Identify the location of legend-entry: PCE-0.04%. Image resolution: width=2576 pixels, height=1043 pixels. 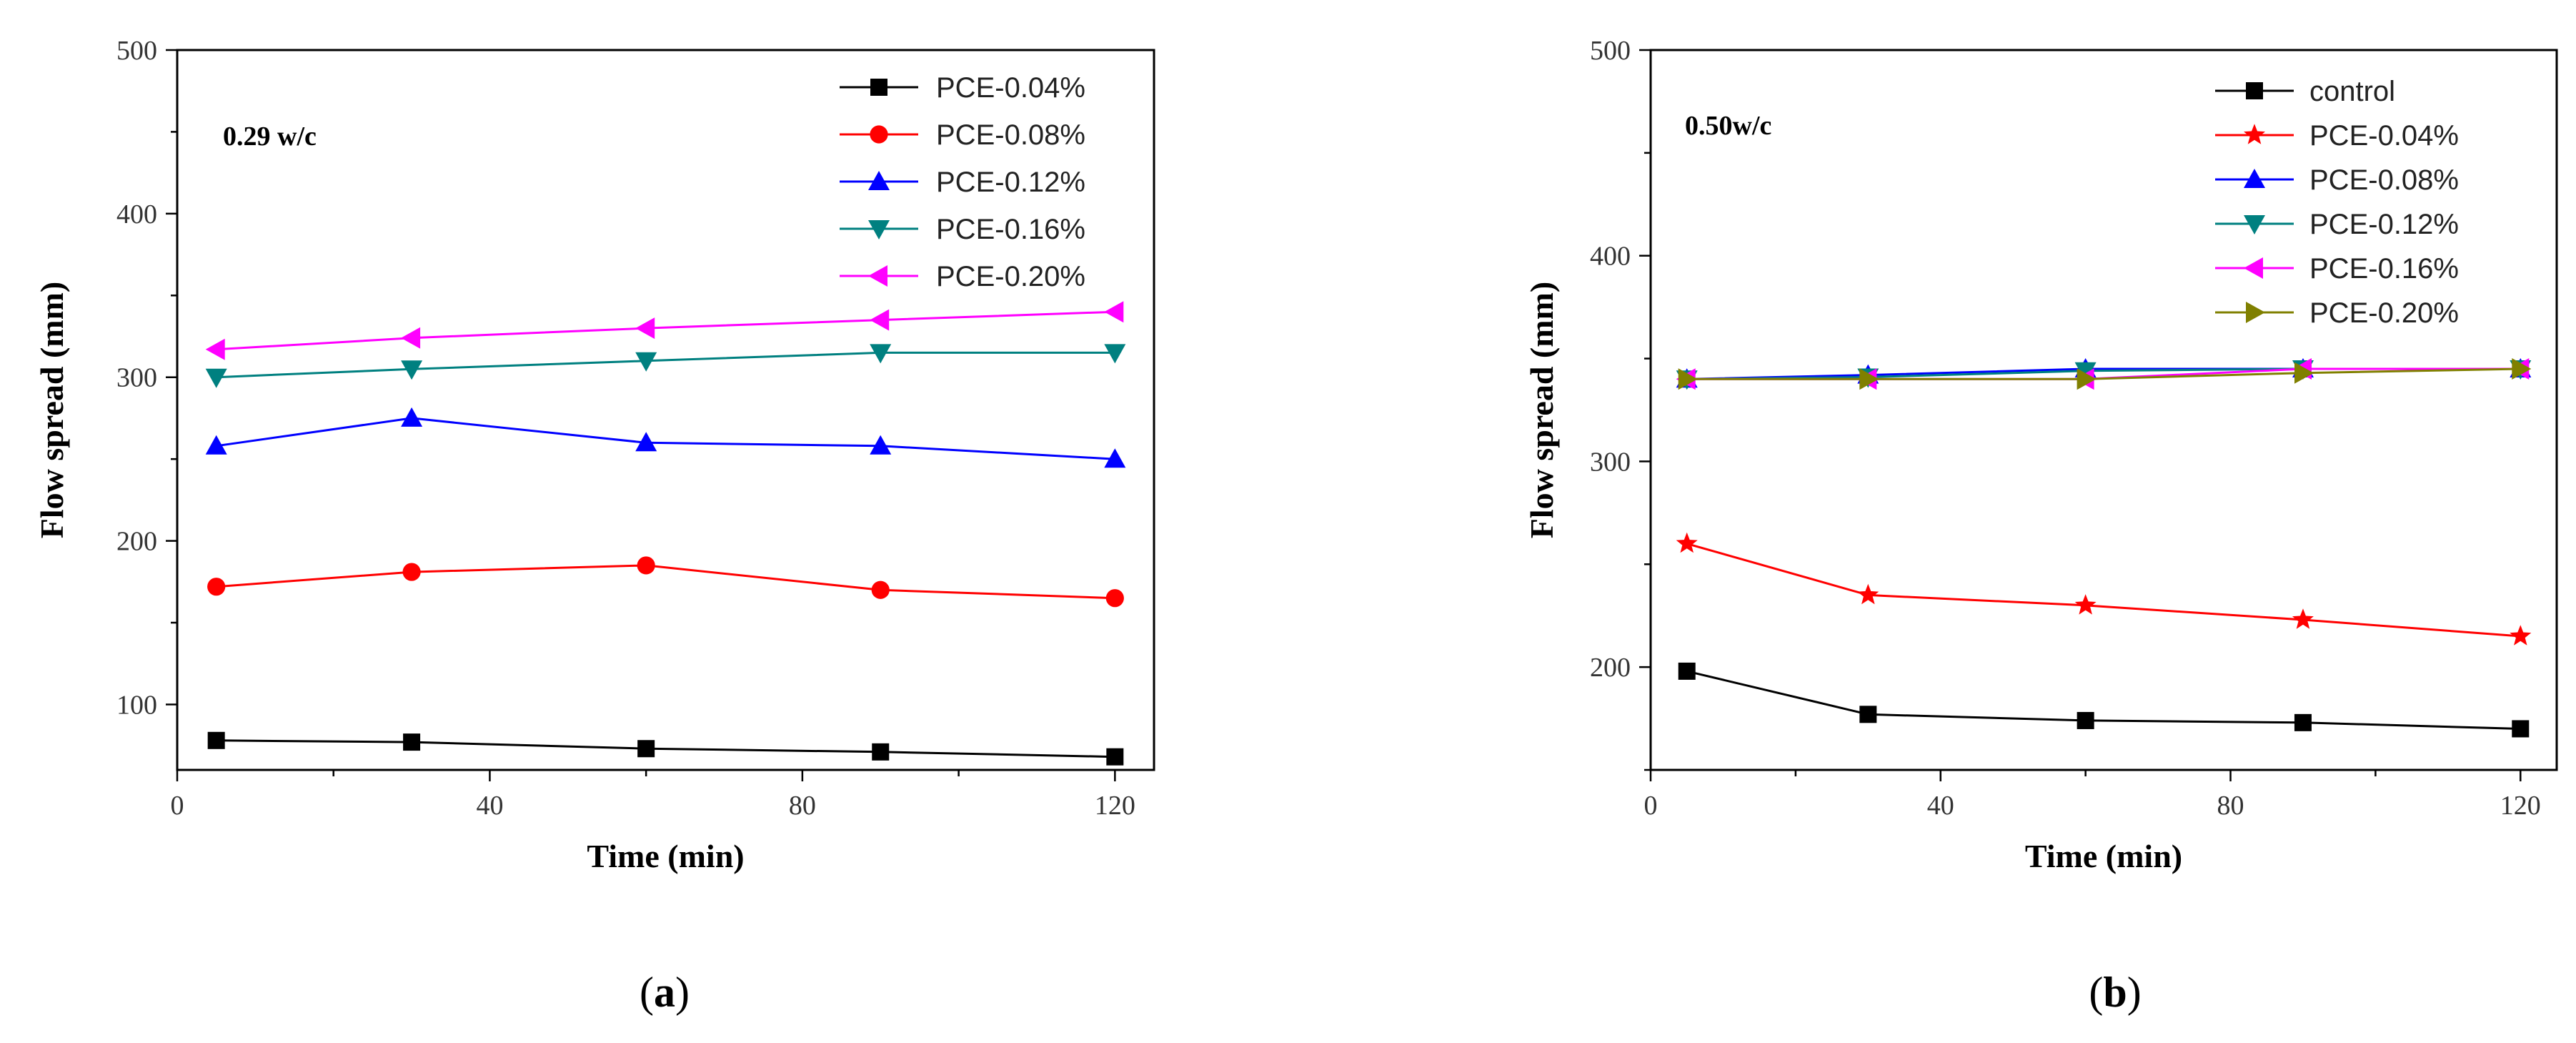
(962, 88).